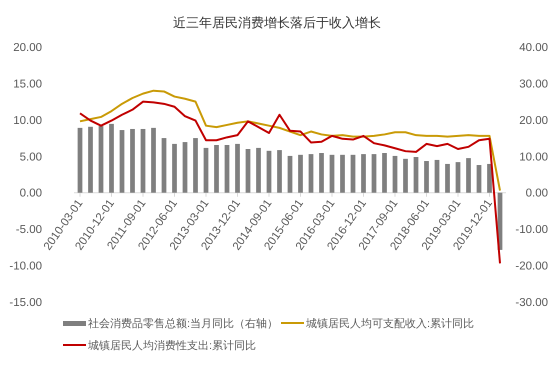 The image size is (554, 366). What do you see at coordinates (533, 84) in the screenshot?
I see `y2-tick-label: 30.00` at bounding box center [533, 84].